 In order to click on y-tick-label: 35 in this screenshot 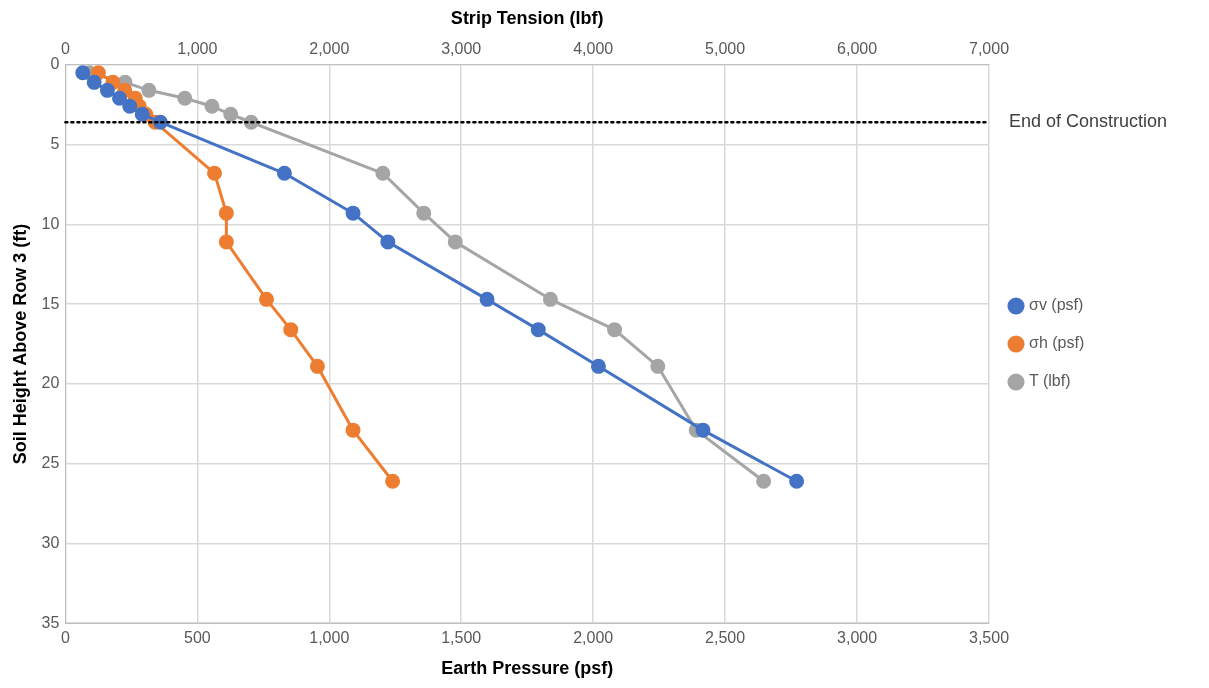, I will do `click(50, 622)`.